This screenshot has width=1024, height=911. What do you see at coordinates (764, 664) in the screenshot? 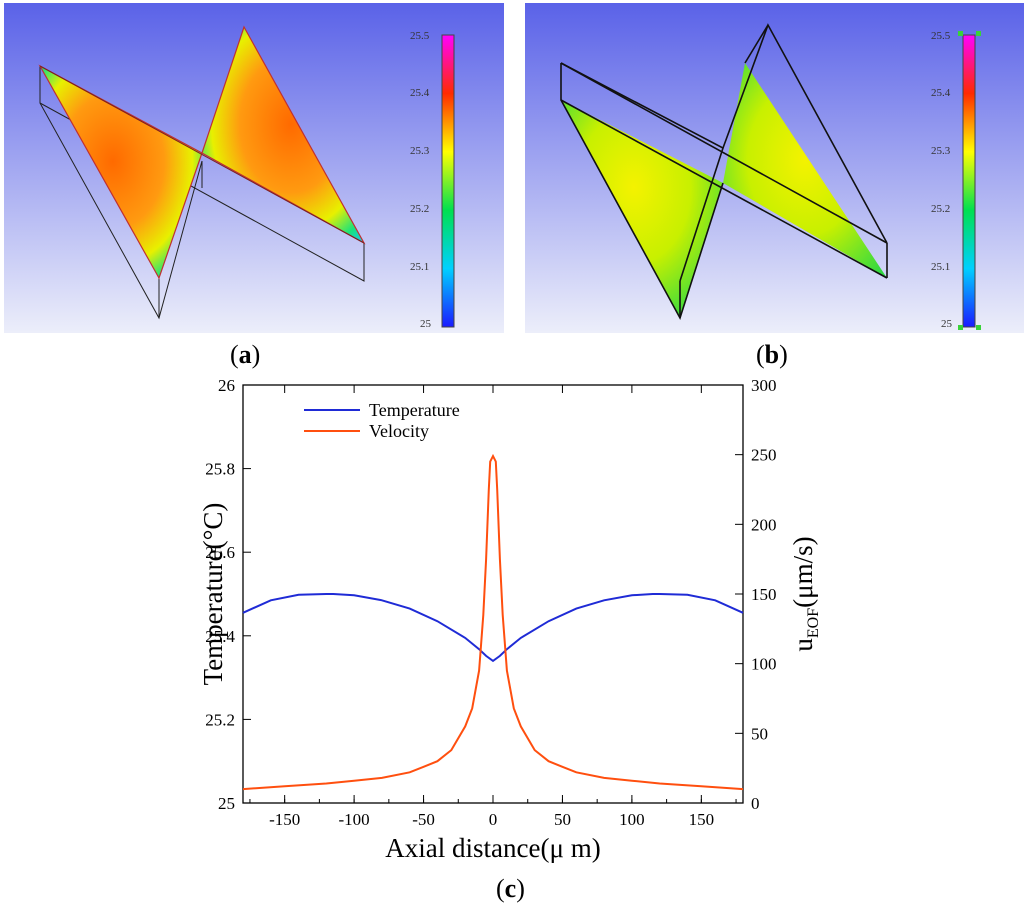
I see `y-right-tick-label: 100` at bounding box center [764, 664].